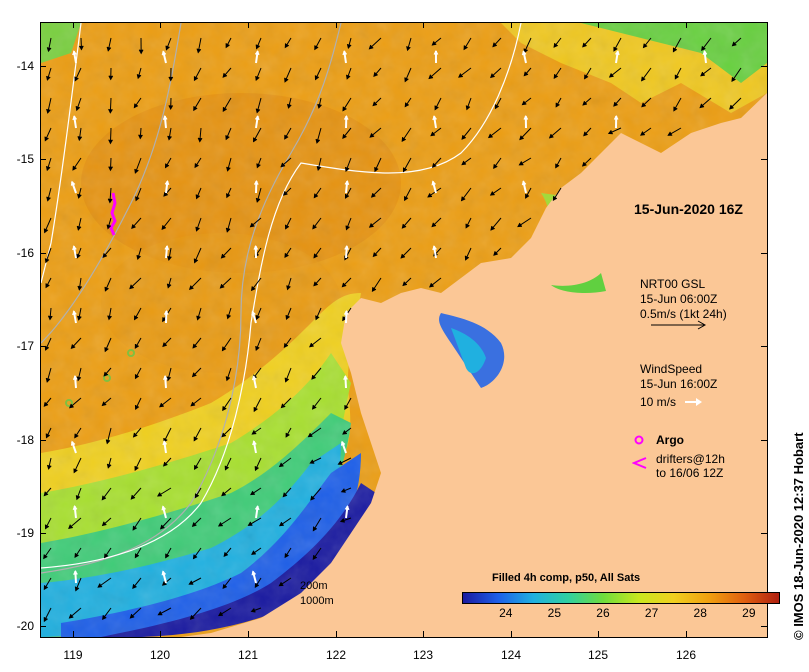  Describe the element at coordinates (670, 440) in the screenshot. I see `argo-legend-label: Argo` at that location.